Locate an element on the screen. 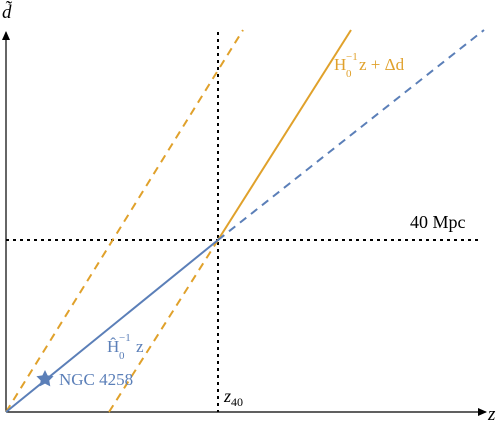 The image size is (500, 424). orange-label-sup: −1 is located at coordinates (352, 57).